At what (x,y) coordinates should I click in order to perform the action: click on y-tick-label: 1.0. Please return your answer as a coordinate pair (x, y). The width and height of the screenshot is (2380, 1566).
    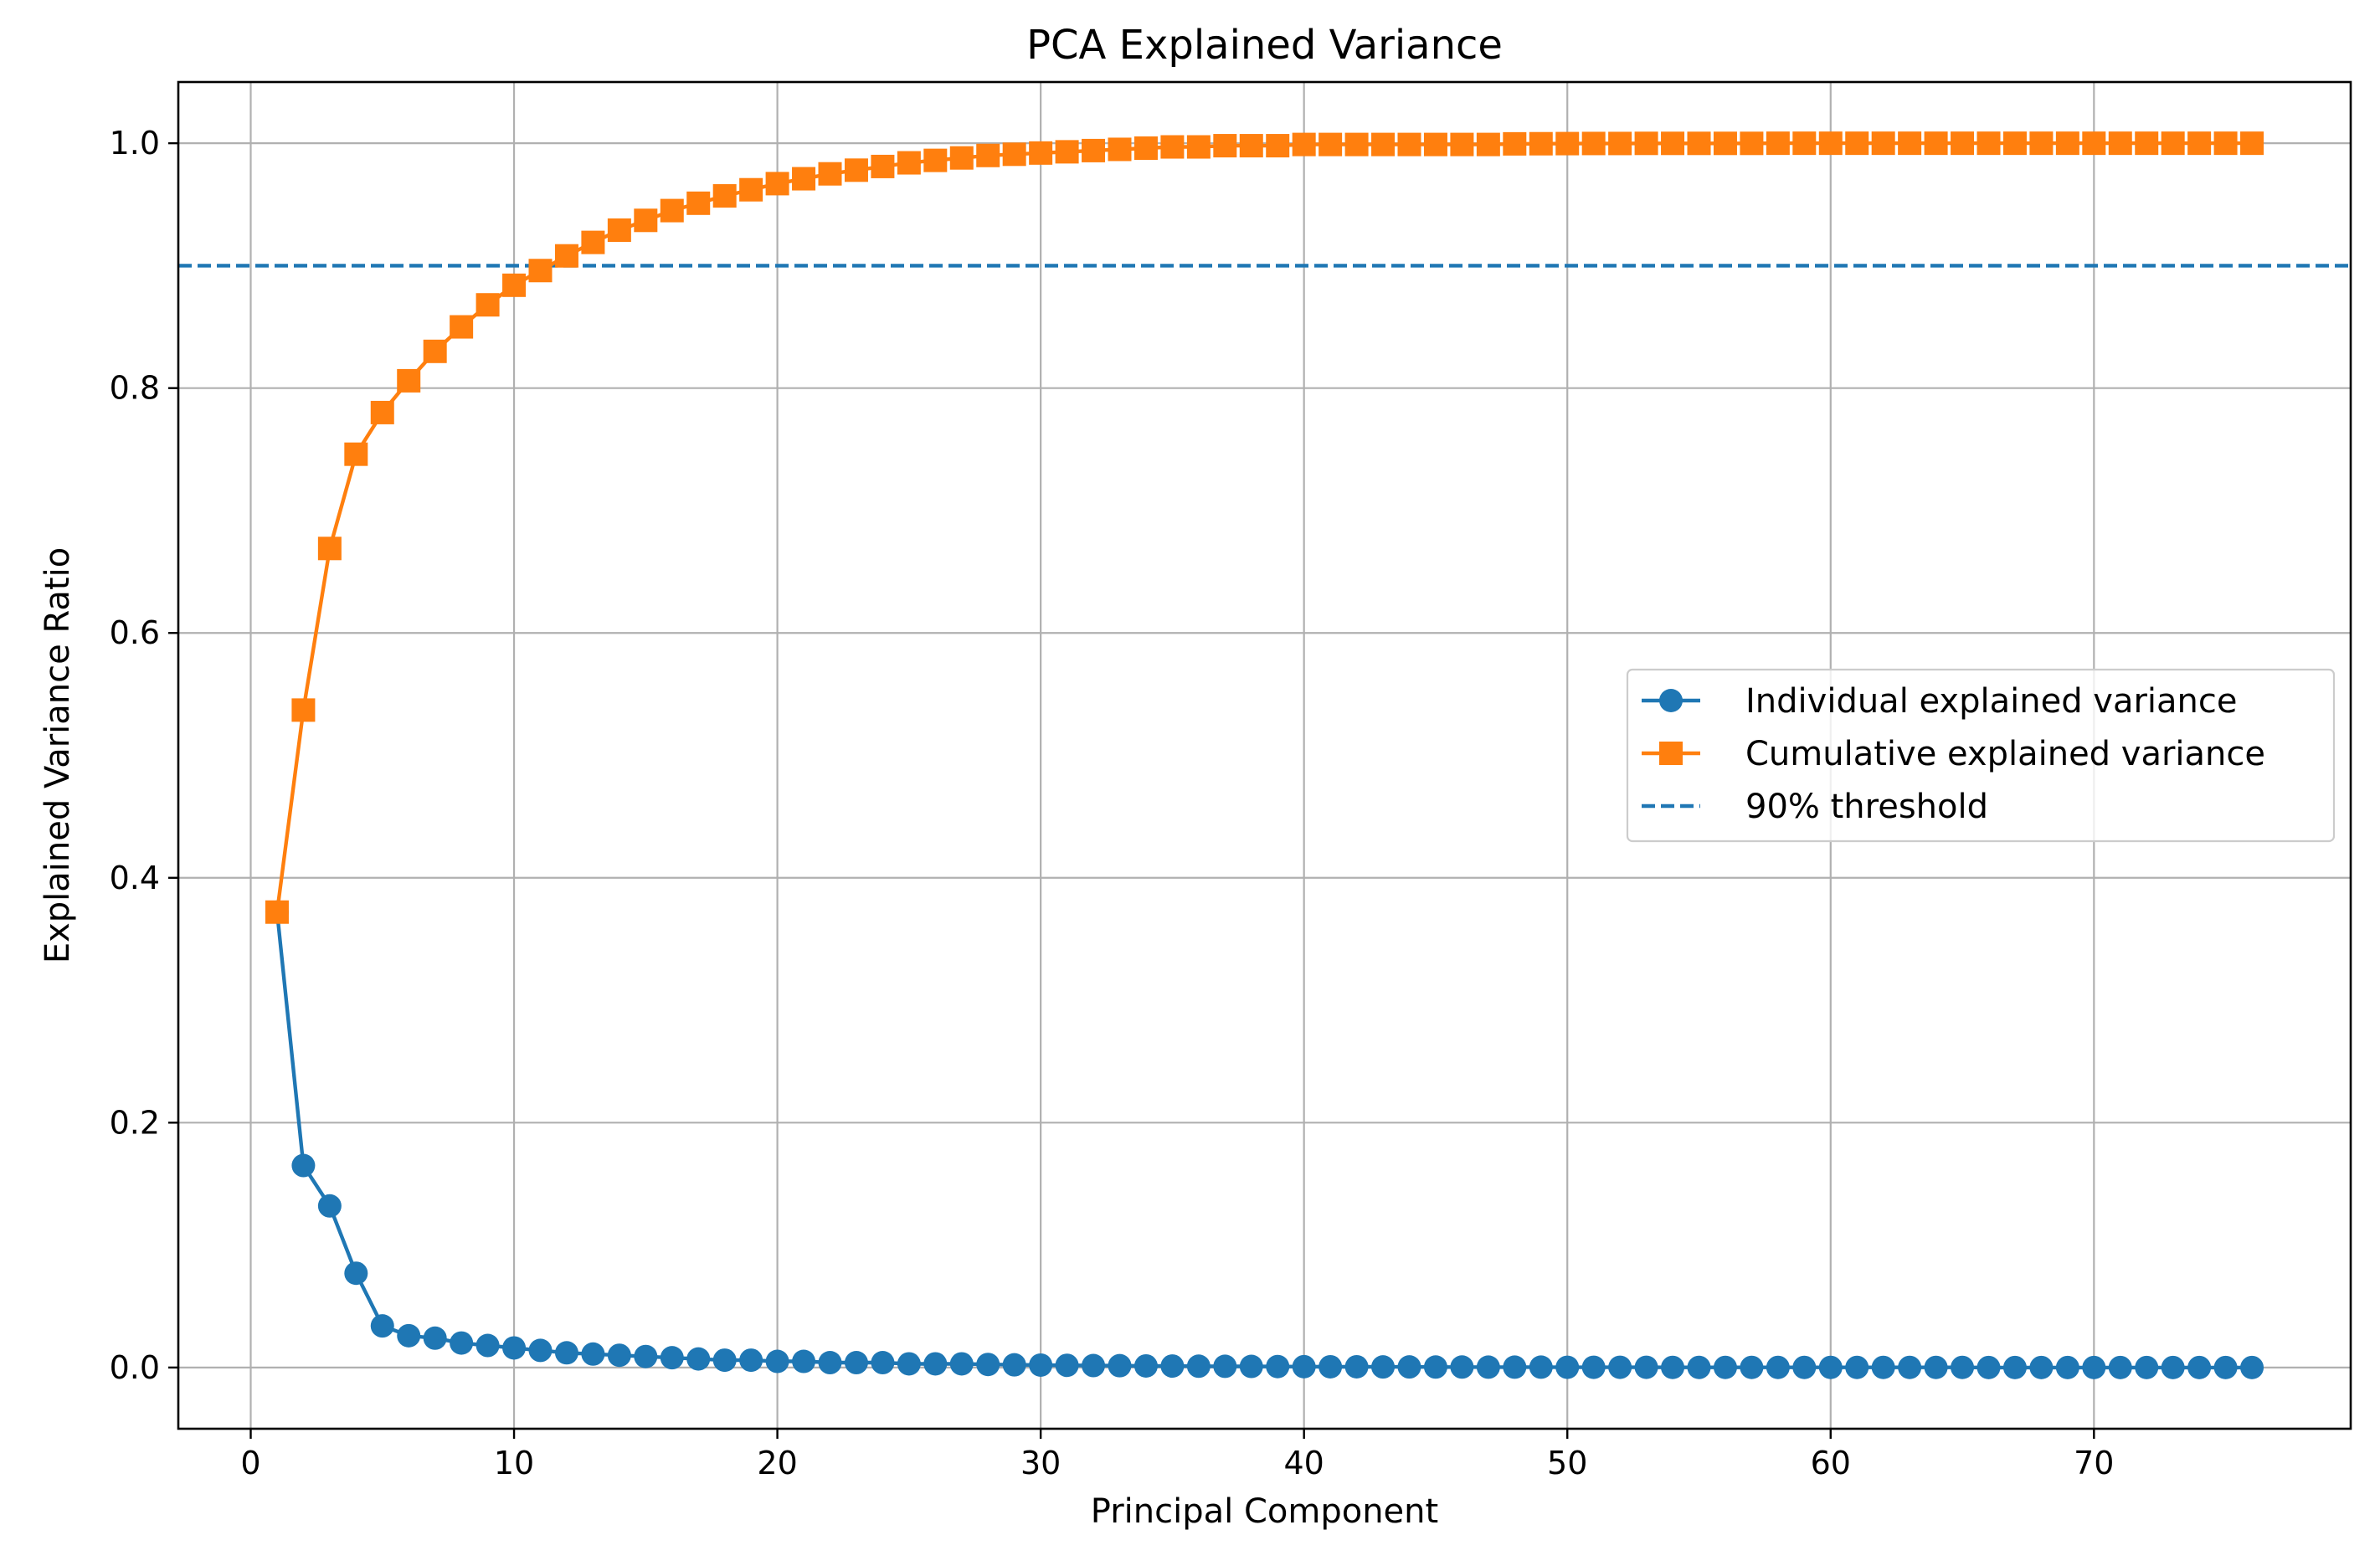
    Looking at the image, I should click on (135, 143).